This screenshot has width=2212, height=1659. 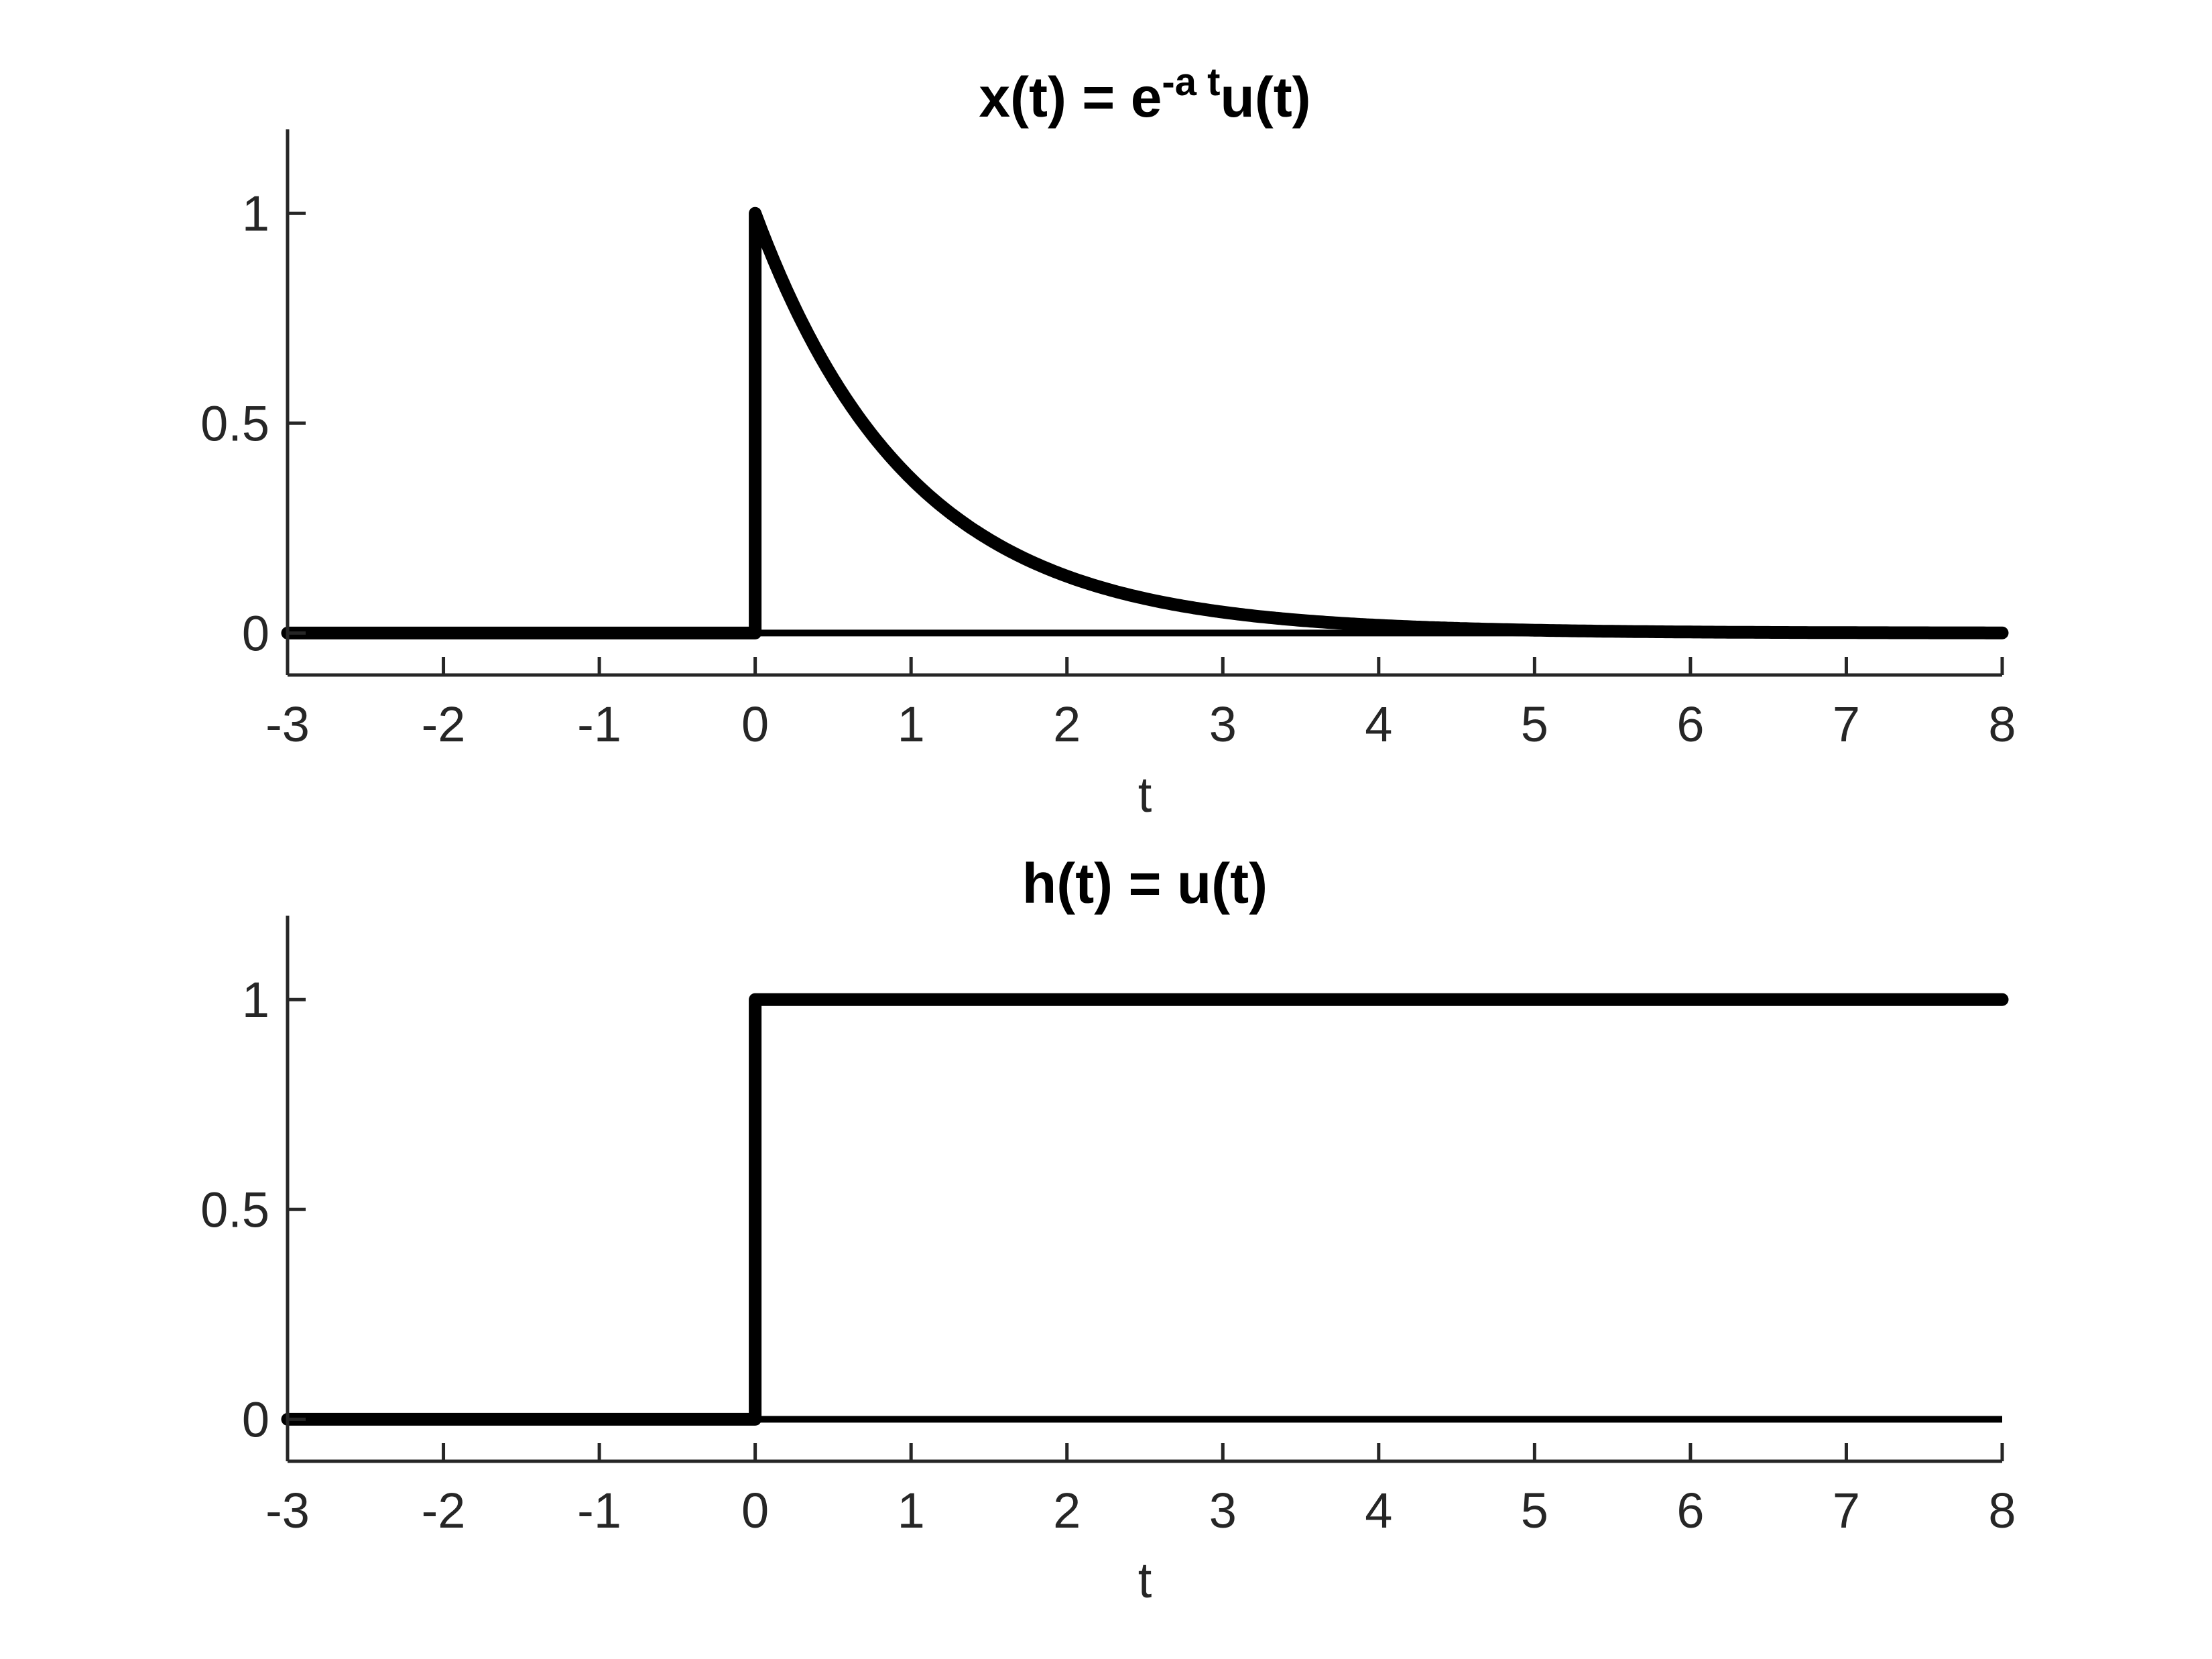 I want to click on x-axis-bottom: -3 -2 -1 0 1 2 3 4 5 6 7 8, so click(x=1140, y=1490).